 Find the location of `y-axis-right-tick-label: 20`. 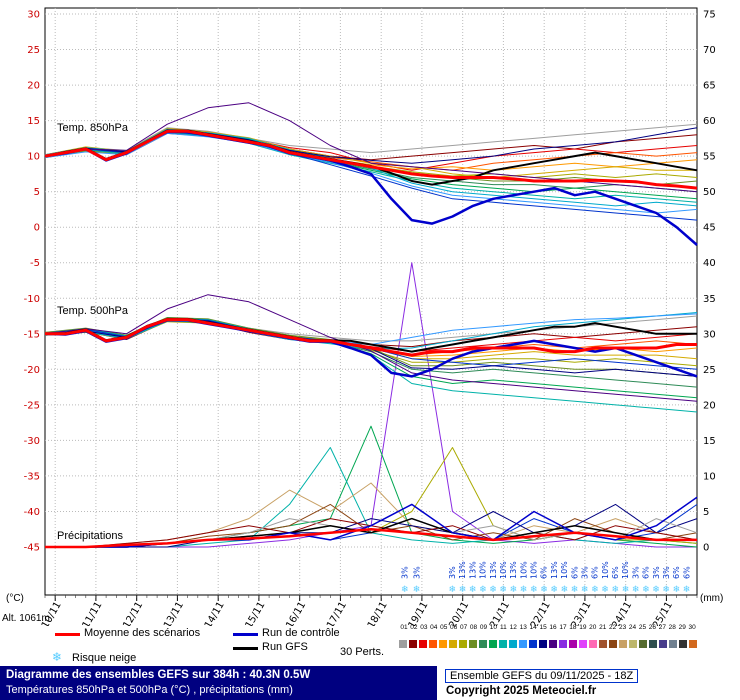

y-axis-right-tick-label: 20 is located at coordinates (709, 405).